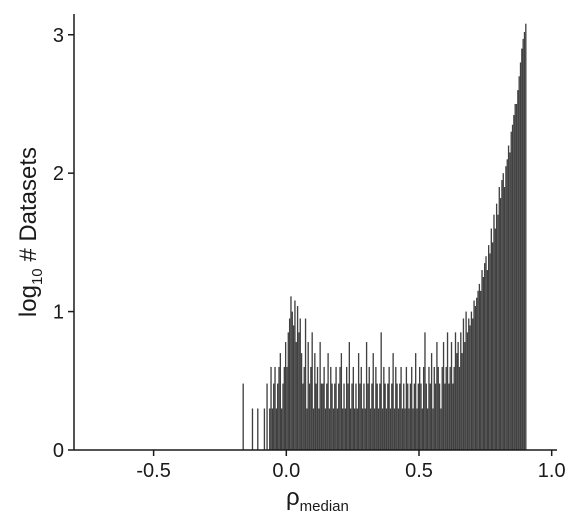  I want to click on x-axis-ticks: -0.5 0.0 0.5 1.0, so click(351, 466).